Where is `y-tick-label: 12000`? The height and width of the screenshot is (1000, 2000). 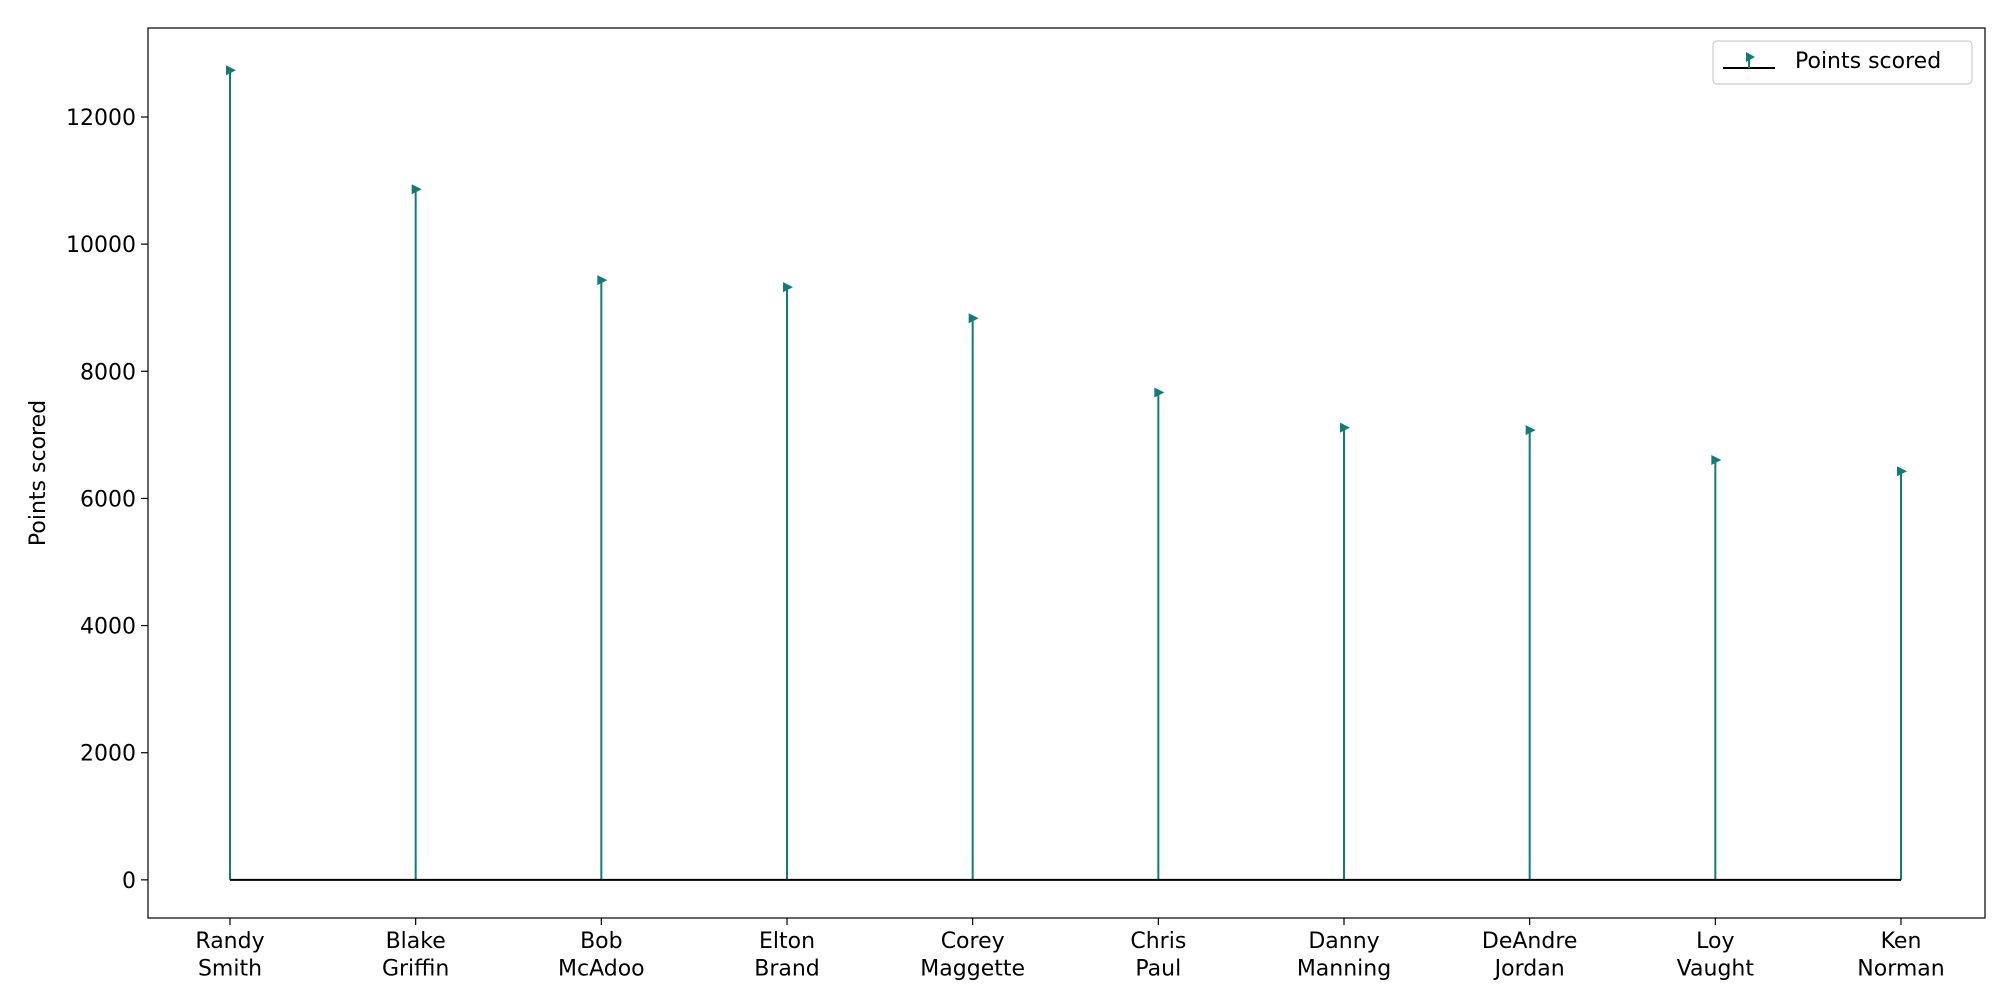
y-tick-label: 12000 is located at coordinates (101, 118).